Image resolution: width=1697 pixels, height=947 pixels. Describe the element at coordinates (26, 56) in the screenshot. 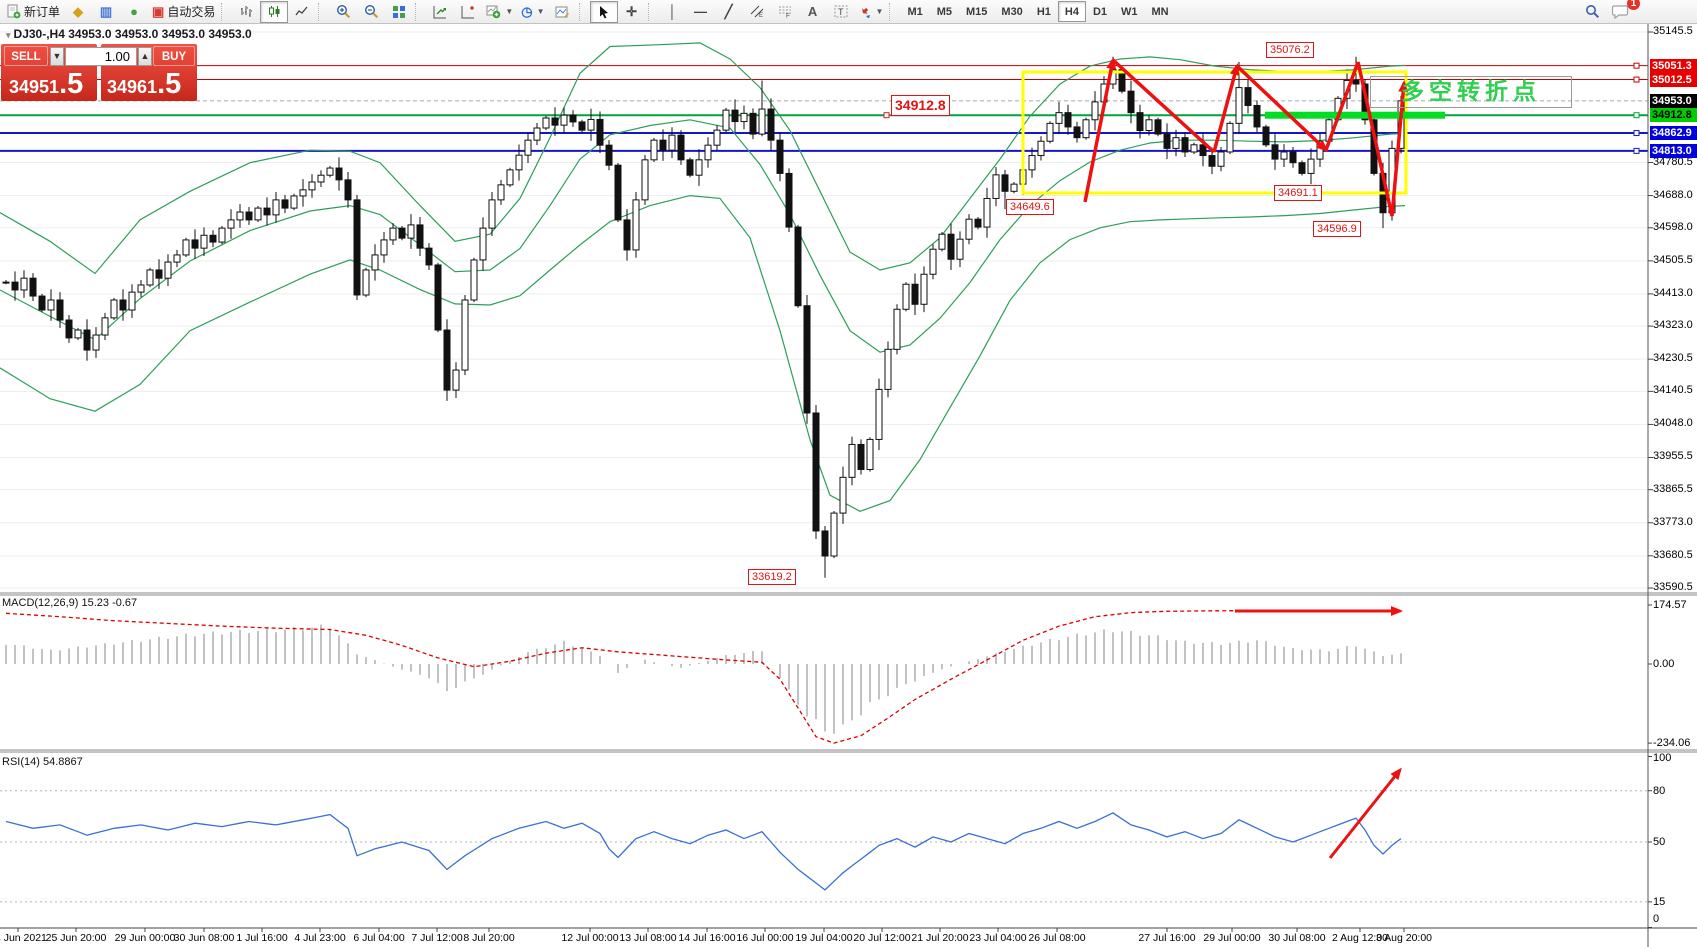

I see `sell-button: SELL` at that location.